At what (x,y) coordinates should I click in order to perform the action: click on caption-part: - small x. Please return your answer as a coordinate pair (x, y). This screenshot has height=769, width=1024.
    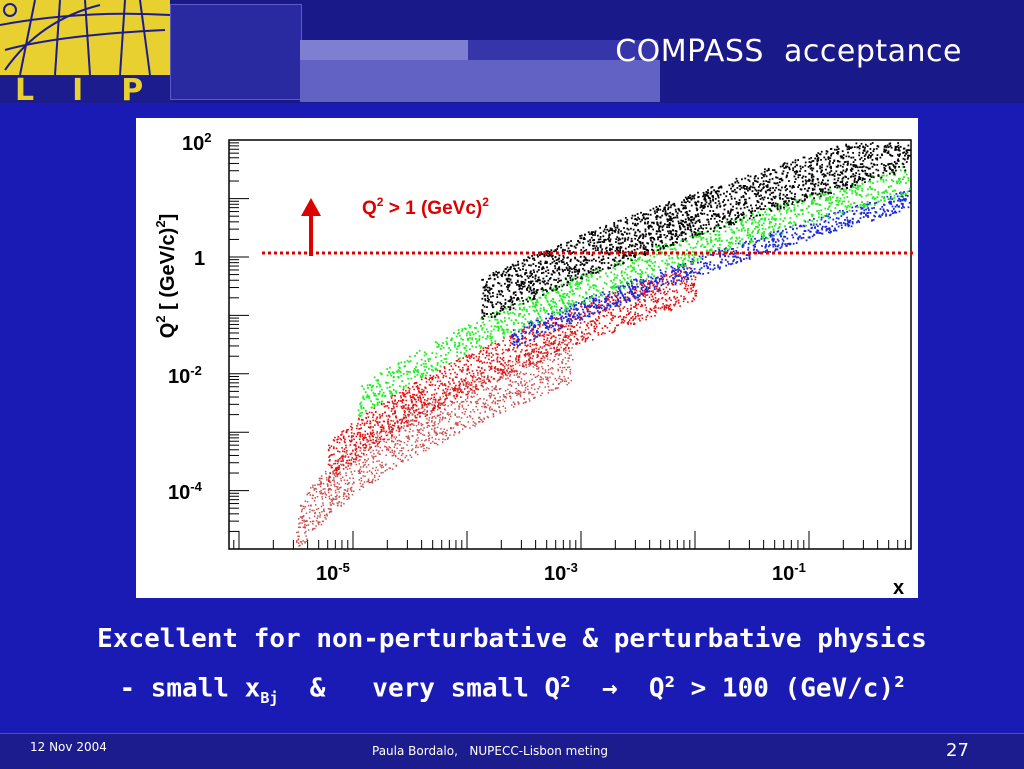
    Looking at the image, I should click on (189, 689).